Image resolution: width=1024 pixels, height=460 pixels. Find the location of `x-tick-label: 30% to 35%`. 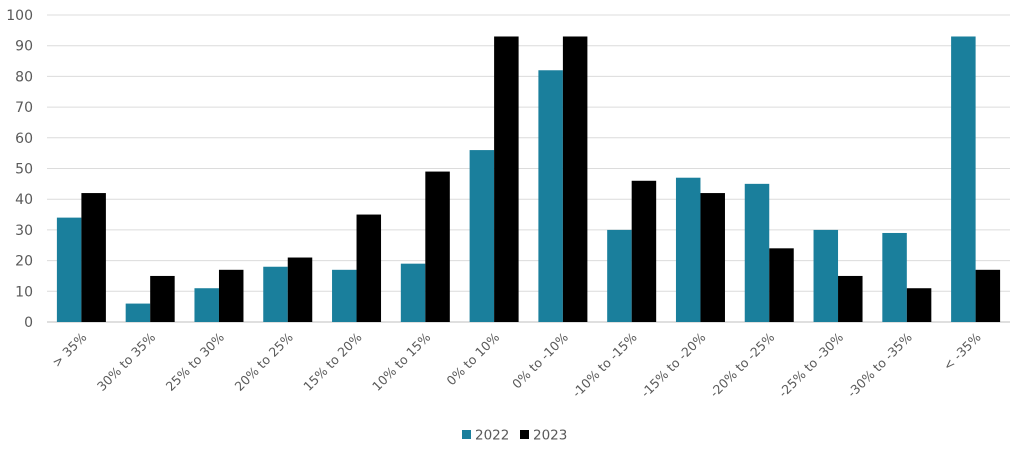

x-tick-label: 30% to 35% is located at coordinates (126, 361).